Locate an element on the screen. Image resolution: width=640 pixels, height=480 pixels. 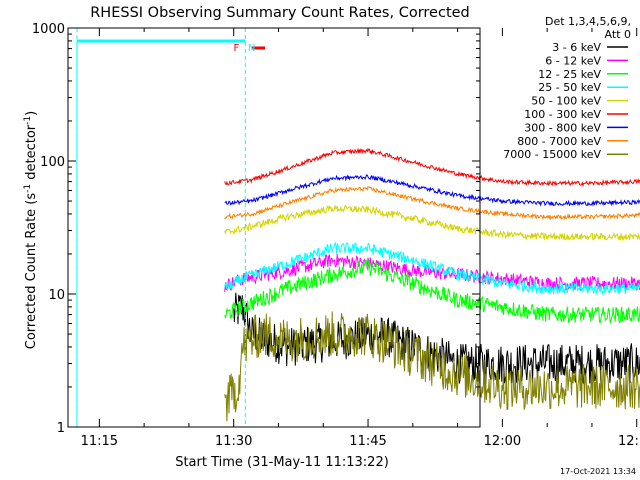
y-axis-label-end: ) is located at coordinates (31, 113).